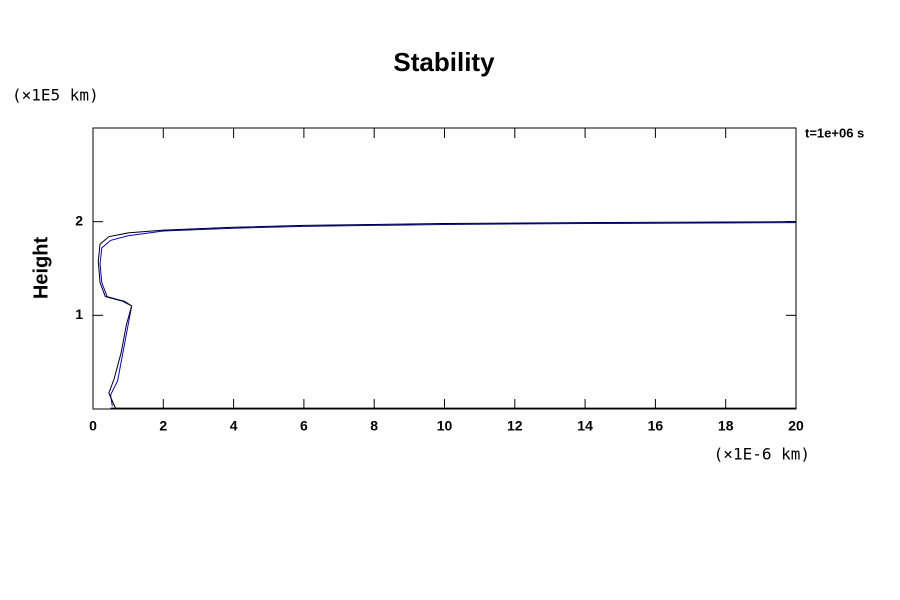 The height and width of the screenshot is (600, 900). Describe the element at coordinates (79, 314) in the screenshot. I see `y-tick-label: 1` at that location.